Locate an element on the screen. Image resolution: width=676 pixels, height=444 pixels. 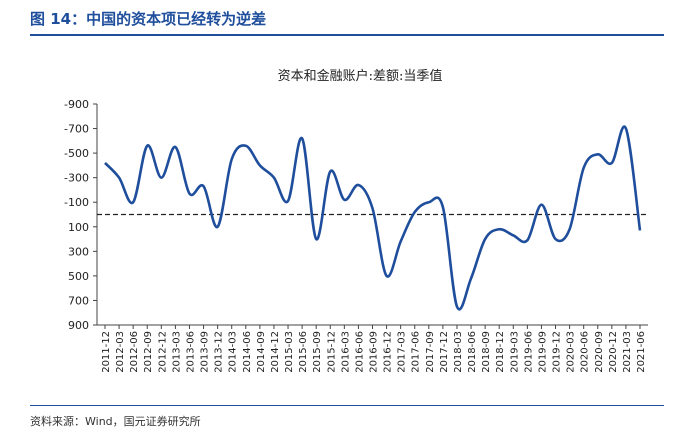
x-tick-label: 2016-09 is located at coordinates (374, 352).